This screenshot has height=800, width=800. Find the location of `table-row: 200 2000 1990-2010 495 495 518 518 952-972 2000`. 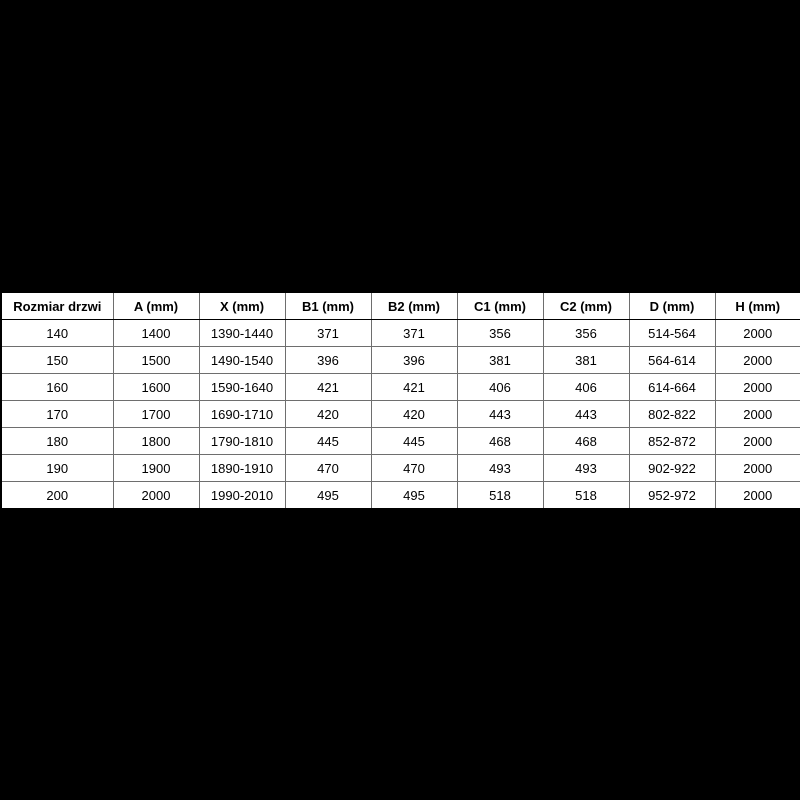

table-row: 200 2000 1990-2010 495 495 518 518 952-972 2000 is located at coordinates (400, 495).